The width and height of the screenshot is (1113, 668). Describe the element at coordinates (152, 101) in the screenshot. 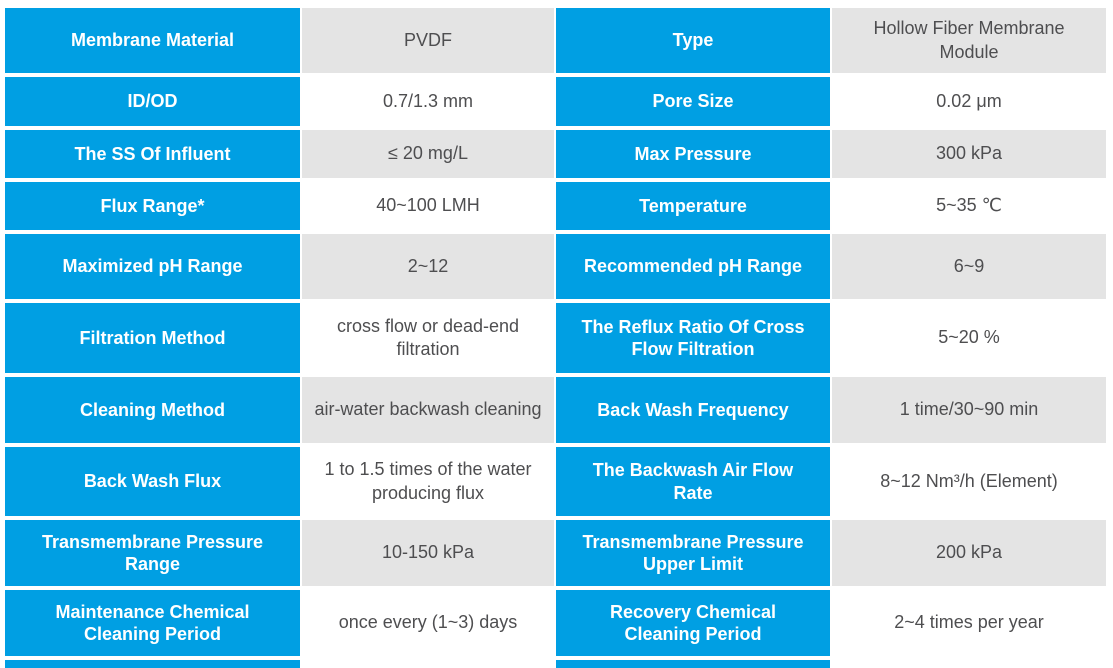

I see `spec-label-cell: ID/OD` at that location.